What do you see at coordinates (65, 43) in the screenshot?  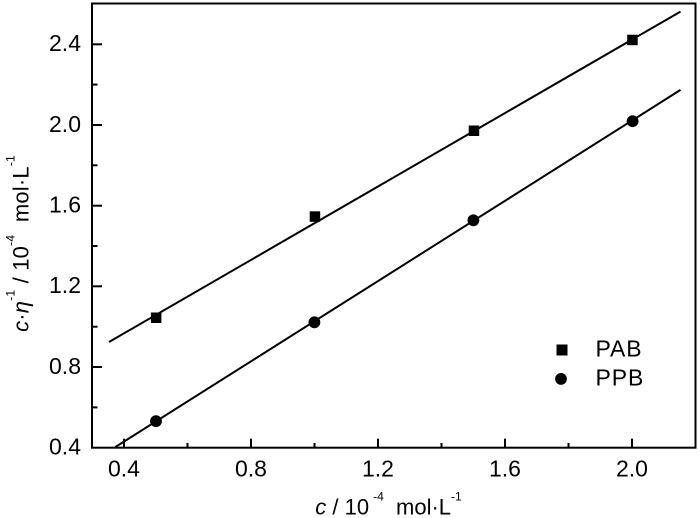 I see `svg-text: 2.4` at bounding box center [65, 43].